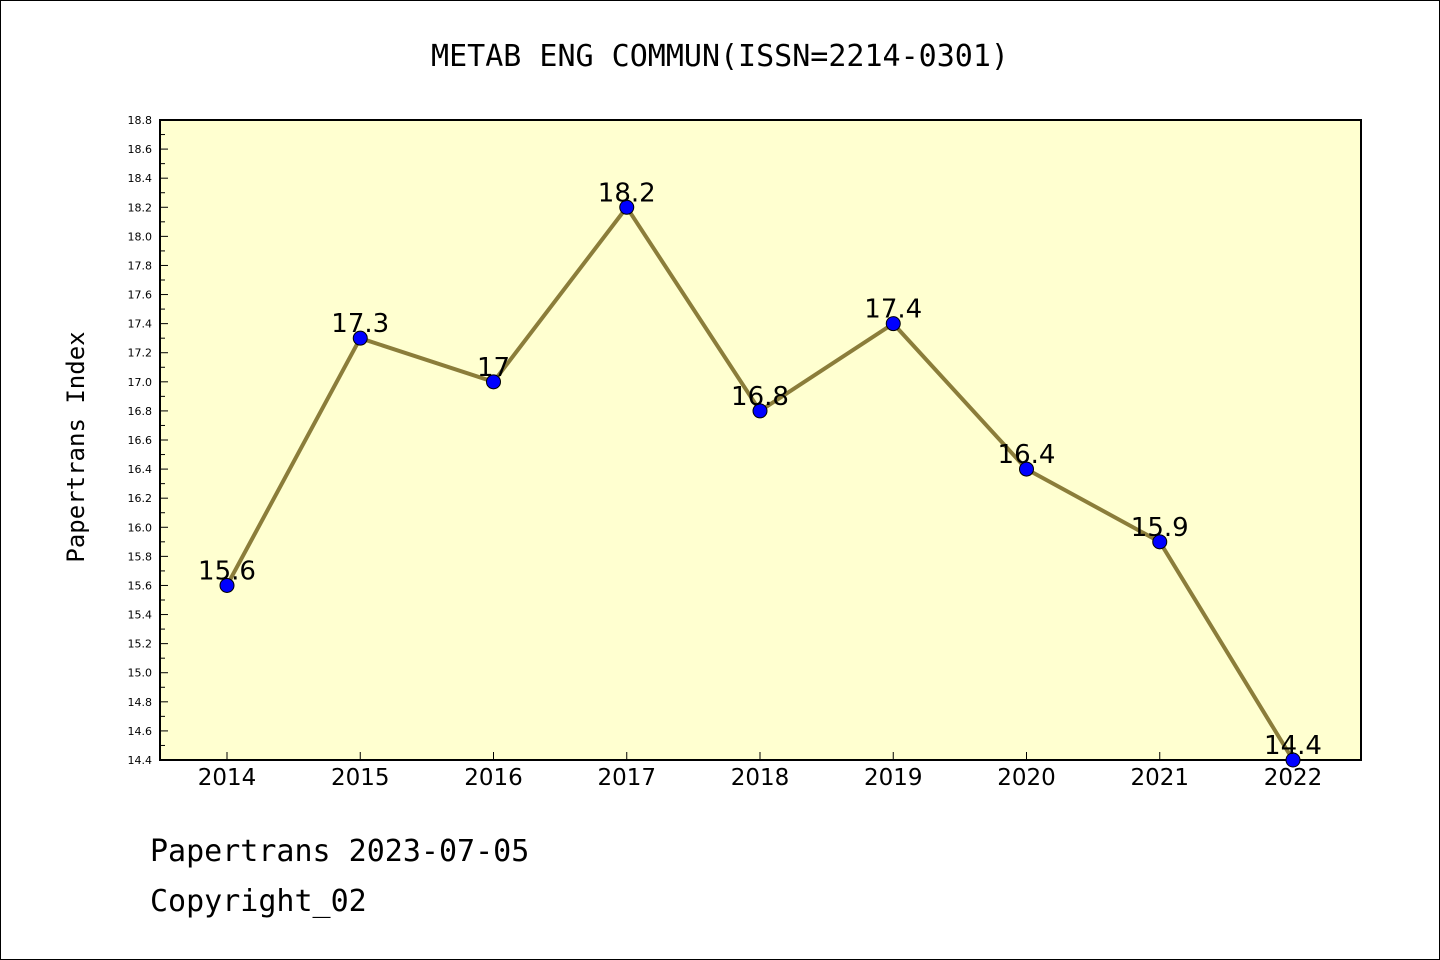 Image resolution: width=1440 pixels, height=960 pixels. What do you see at coordinates (340, 851) in the screenshot?
I see `footer-date: Papertrans 2023-07-05` at bounding box center [340, 851].